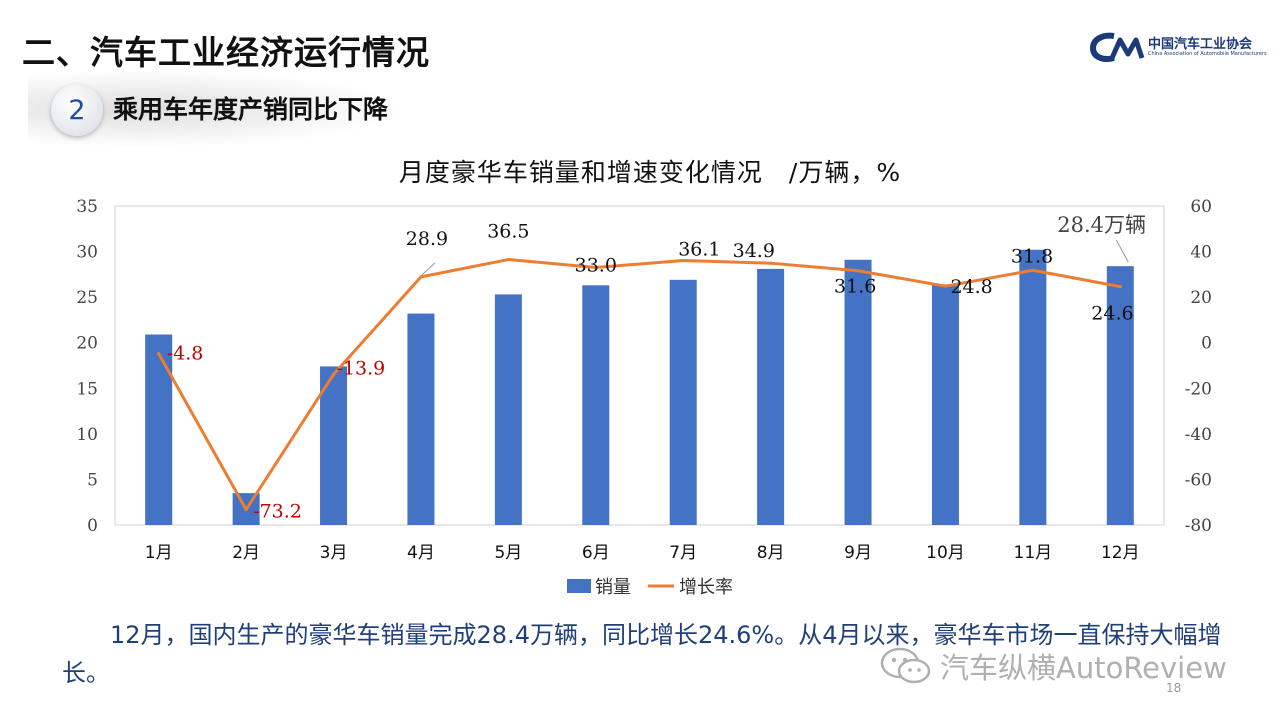 The width and height of the screenshot is (1280, 720). I want to click on left-axis-tick-label: 20, so click(87, 344).